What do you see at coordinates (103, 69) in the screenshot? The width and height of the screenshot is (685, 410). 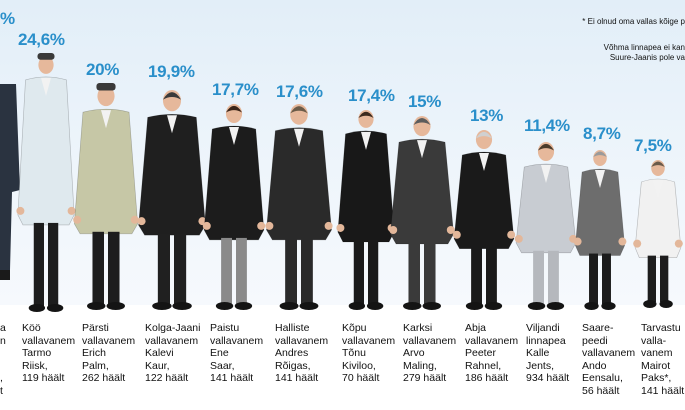 I see `percent-label: 20%` at bounding box center [103, 69].